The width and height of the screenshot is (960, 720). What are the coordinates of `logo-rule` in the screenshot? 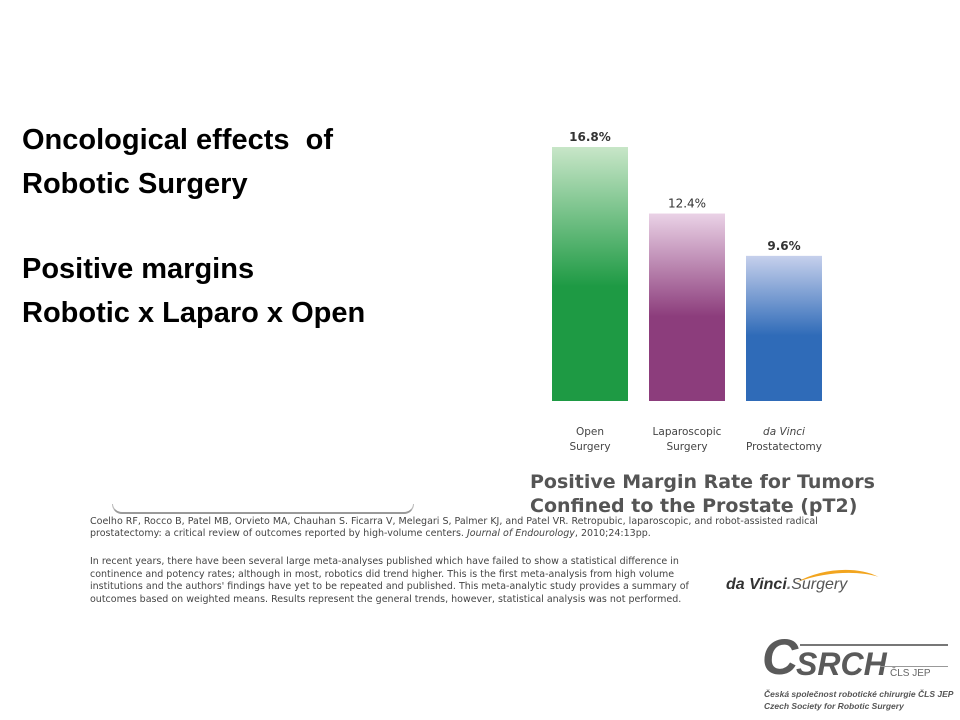 It's located at (874, 645).